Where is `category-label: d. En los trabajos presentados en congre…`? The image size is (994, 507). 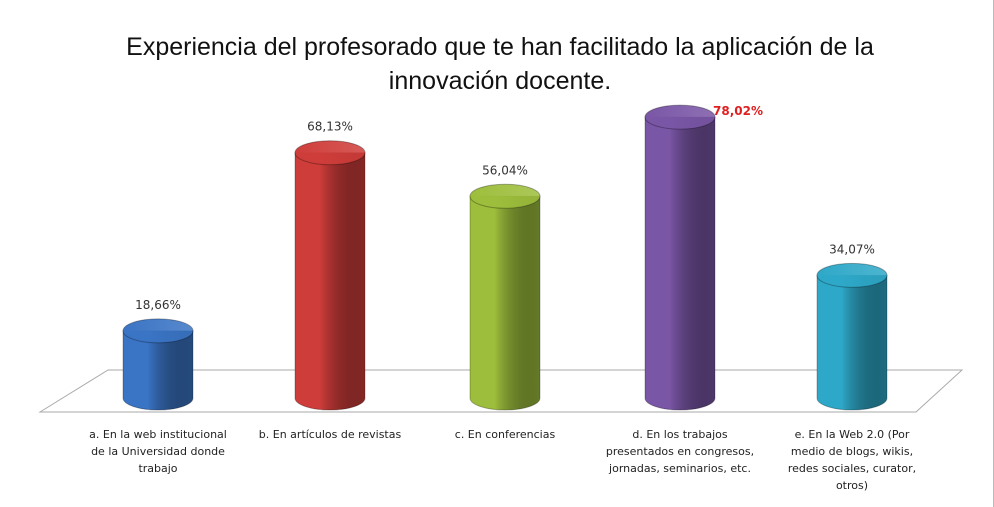 category-label: d. En los trabajos presentados en congre… is located at coordinates (680, 451).